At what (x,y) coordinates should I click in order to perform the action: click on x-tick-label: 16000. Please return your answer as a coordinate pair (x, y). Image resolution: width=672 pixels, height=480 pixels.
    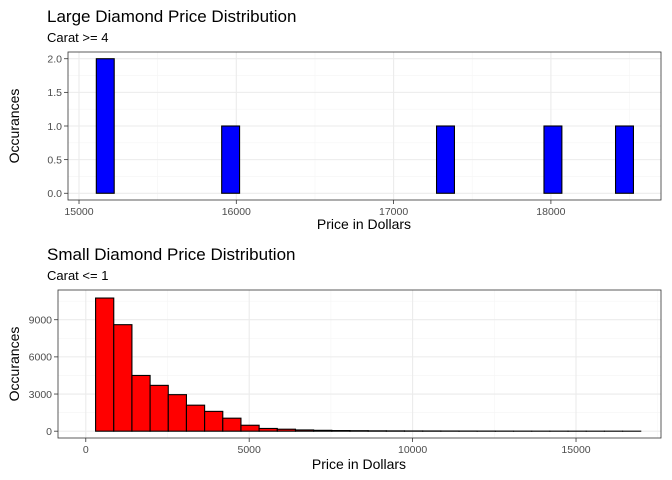
    Looking at the image, I should click on (236, 212).